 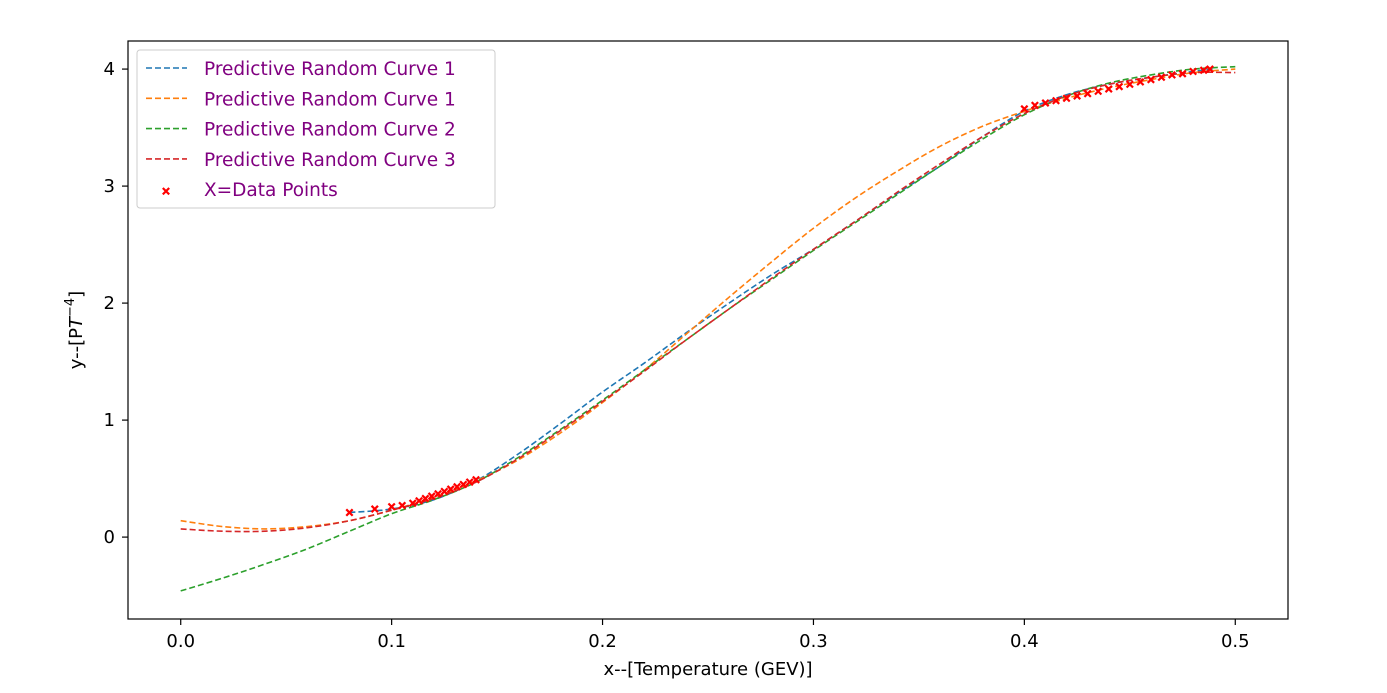 I want to click on x-axis-ticks: 0.0 0.1 0.2 0.3 0.4 0.5, so click(x=708, y=635).